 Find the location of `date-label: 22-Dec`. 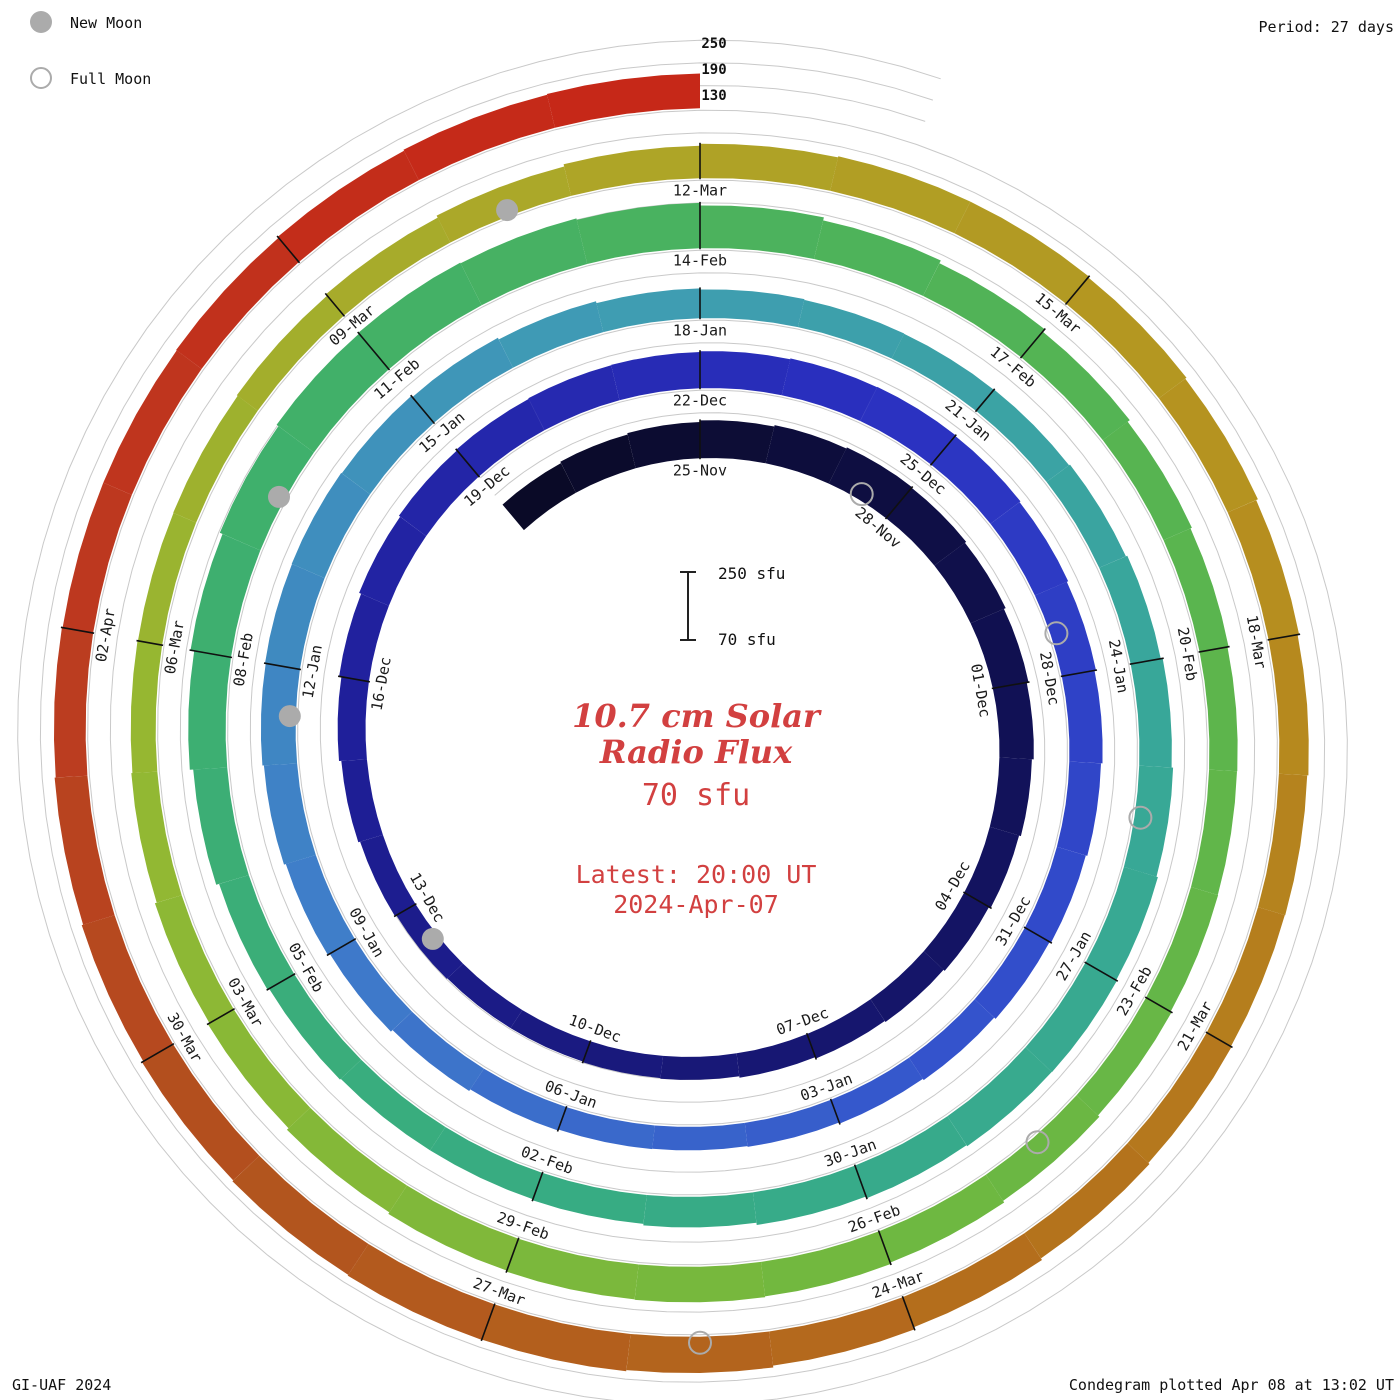

date-label: 22-Dec is located at coordinates (700, 401).